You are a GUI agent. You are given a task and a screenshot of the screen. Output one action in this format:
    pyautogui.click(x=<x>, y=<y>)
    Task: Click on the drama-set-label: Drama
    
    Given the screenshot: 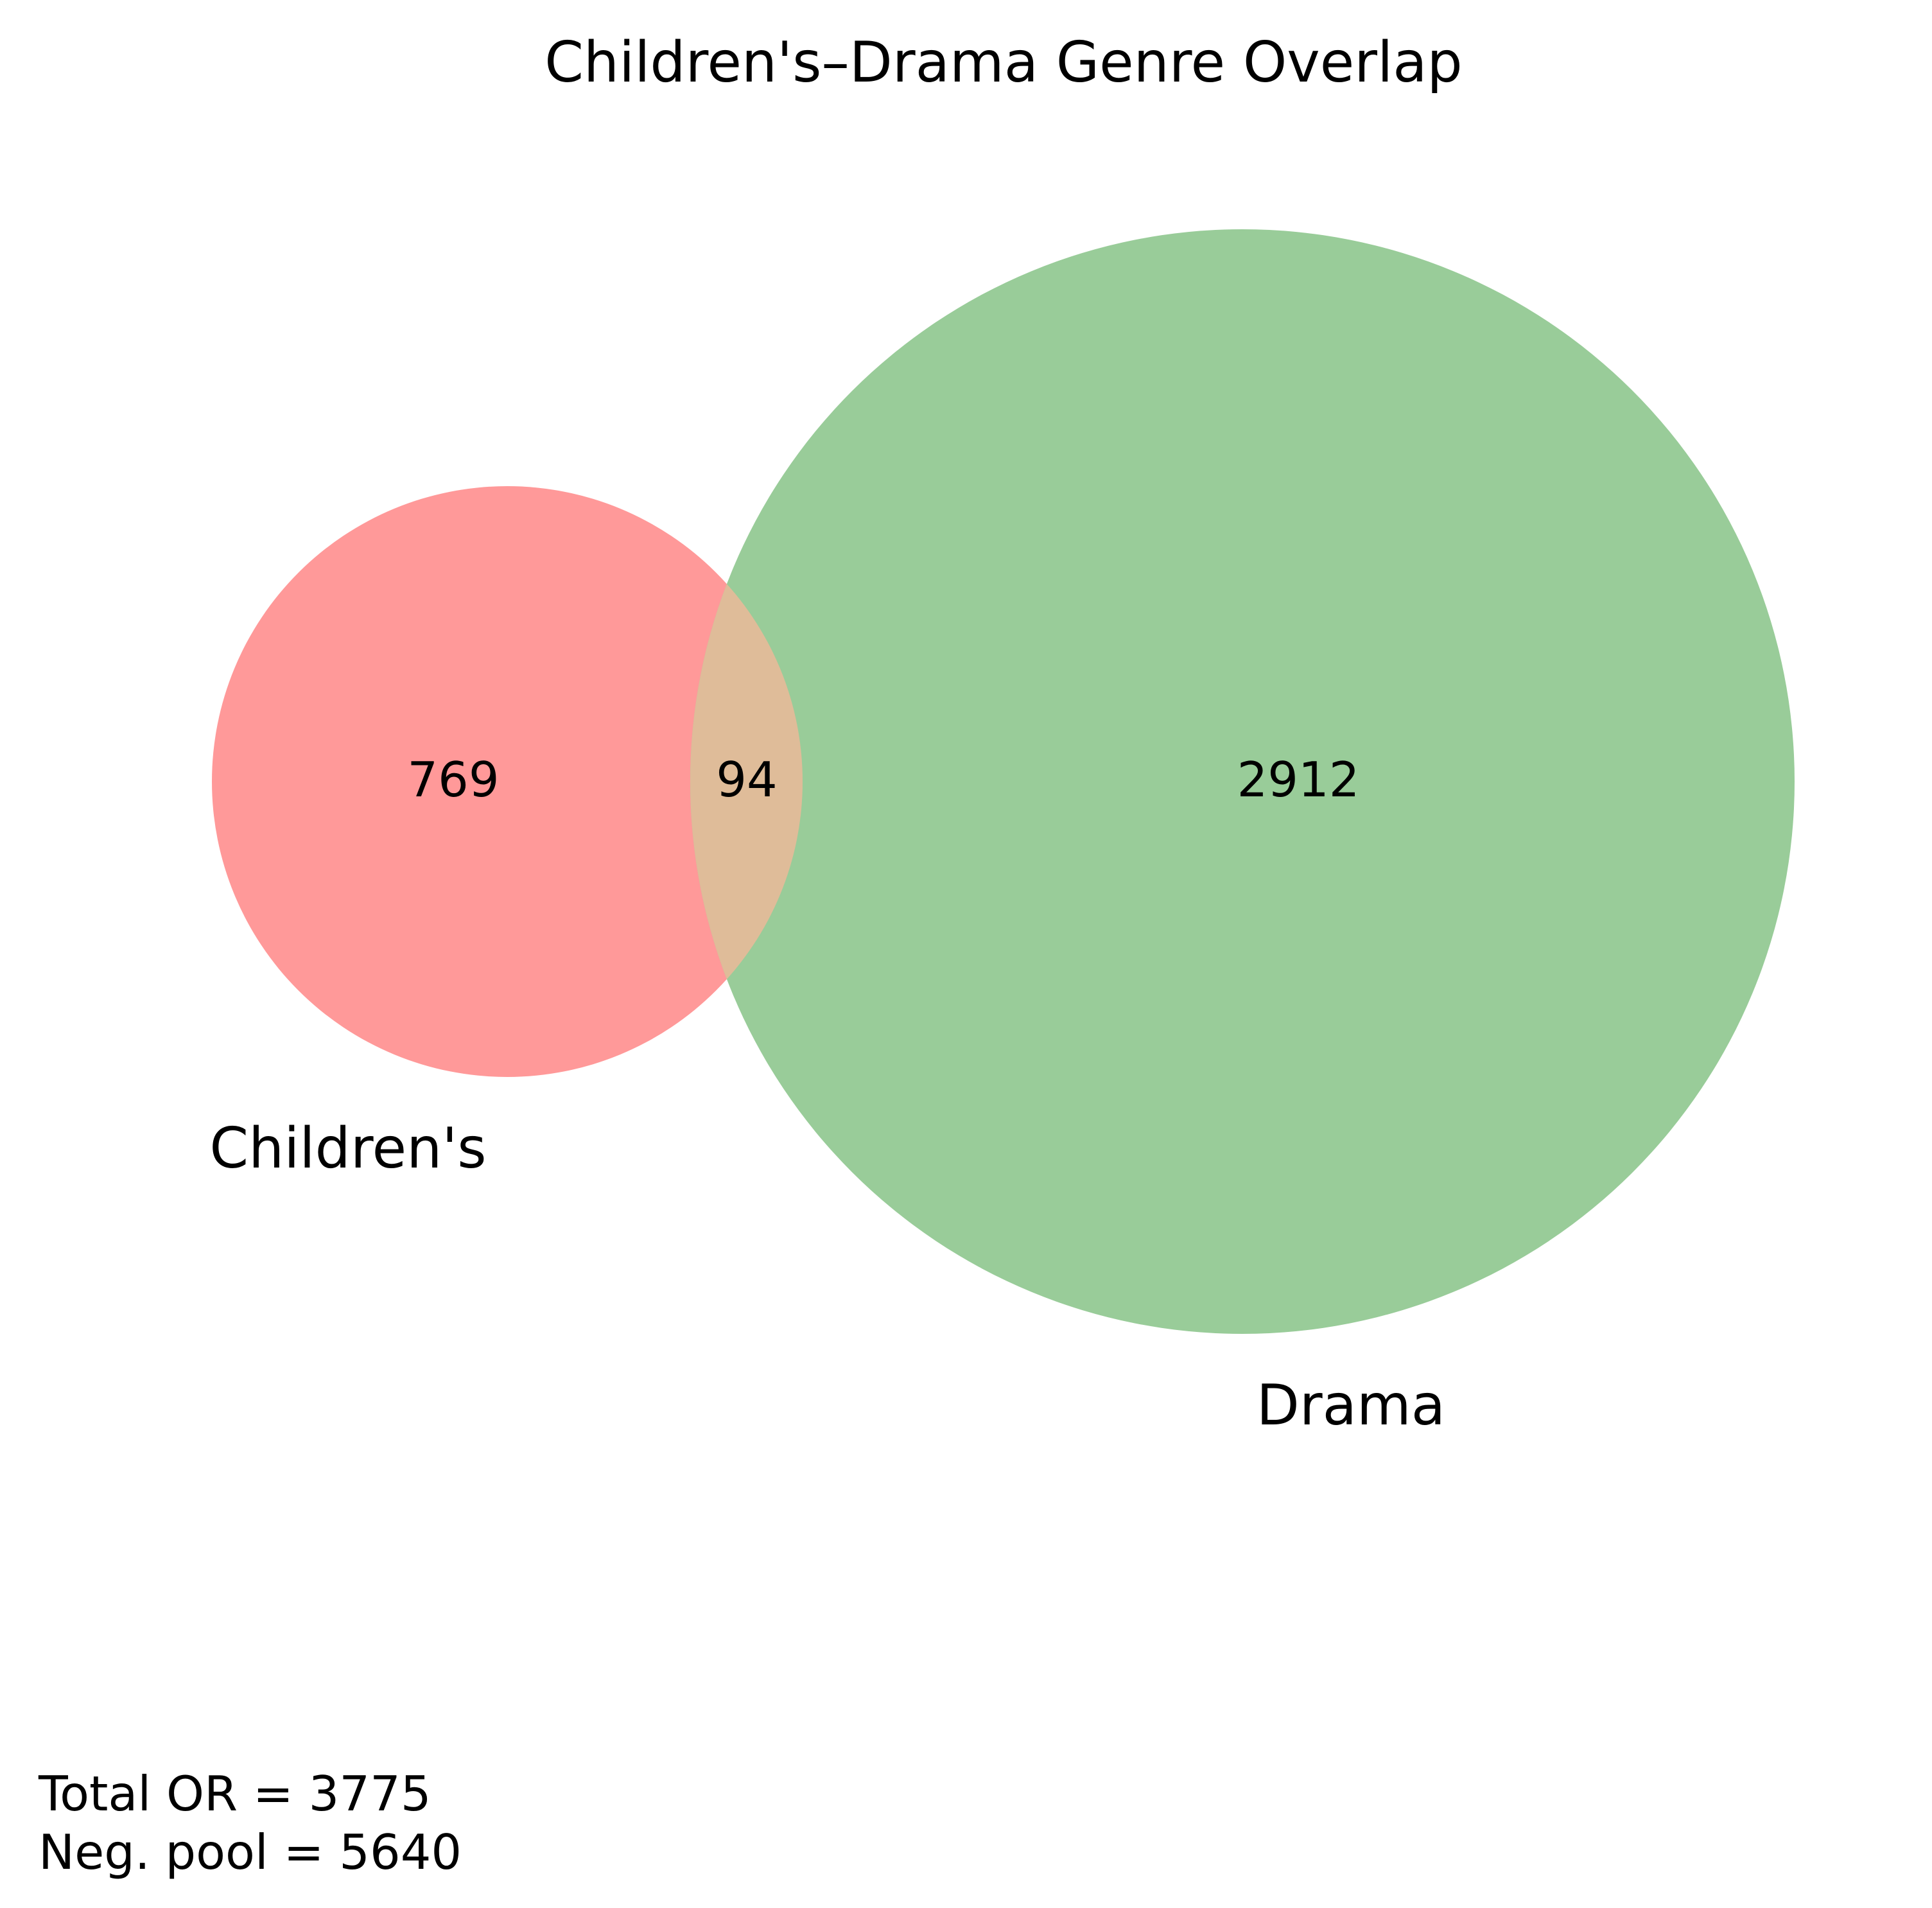 What is the action you would take?
    pyautogui.click(x=1351, y=1405)
    